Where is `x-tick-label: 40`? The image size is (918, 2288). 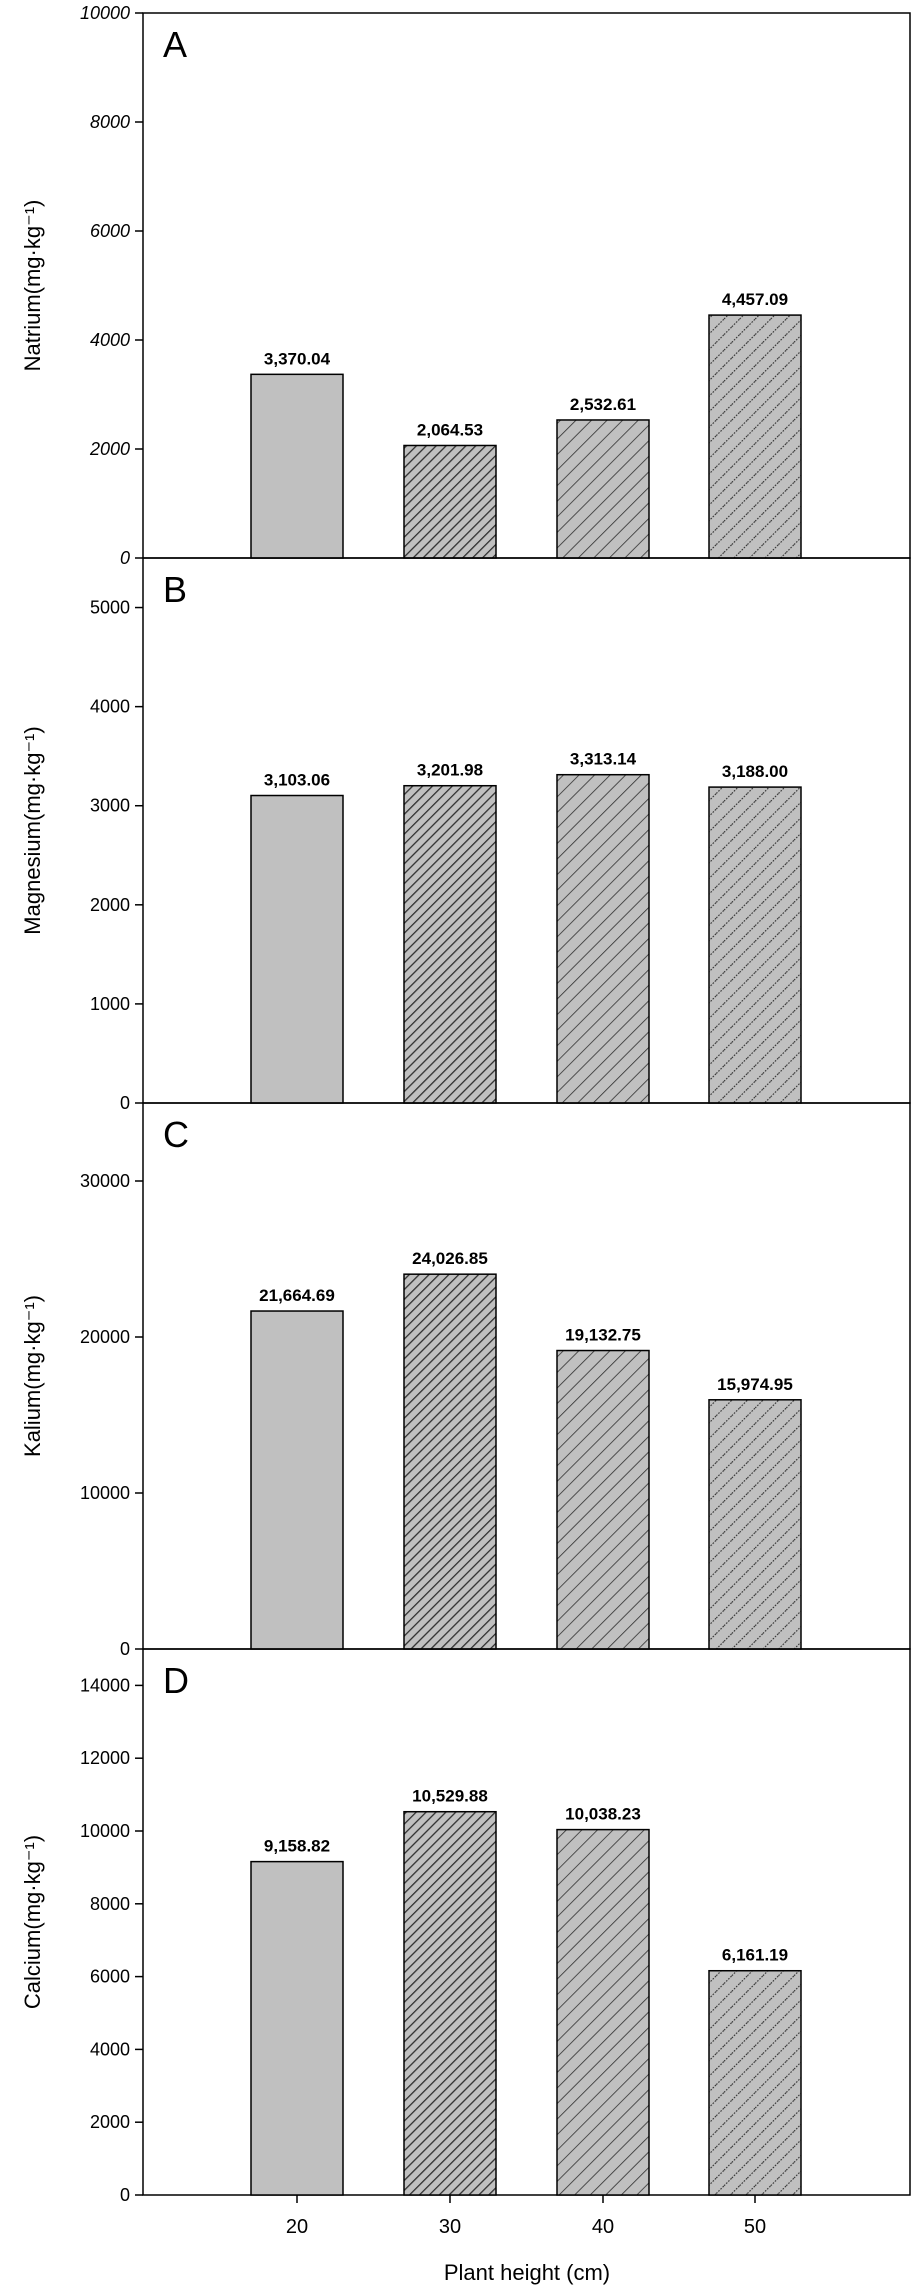 x-tick-label: 40 is located at coordinates (603, 2227).